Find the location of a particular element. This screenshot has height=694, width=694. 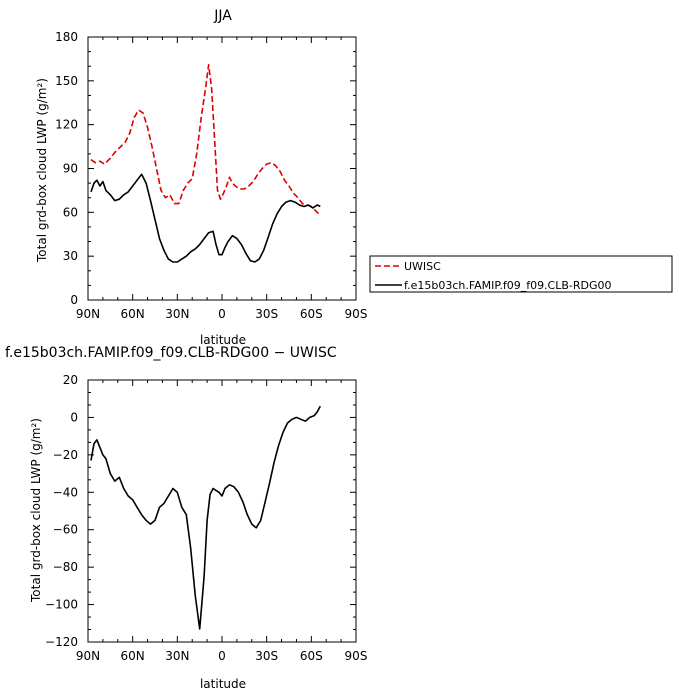

legend-box is located at coordinates (521, 274).